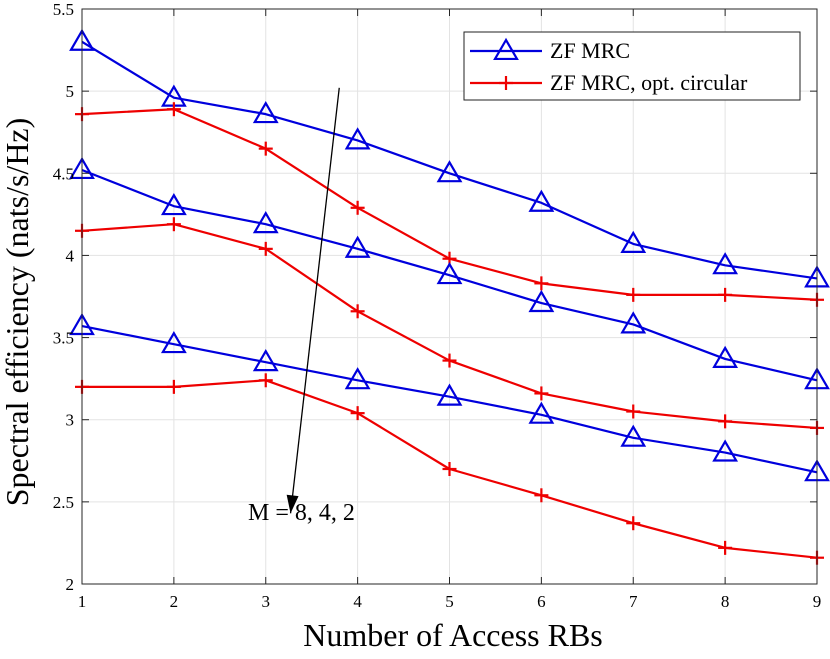 The height and width of the screenshot is (659, 830). What do you see at coordinates (817, 601) in the screenshot?
I see `x-tick-label: 9` at bounding box center [817, 601].